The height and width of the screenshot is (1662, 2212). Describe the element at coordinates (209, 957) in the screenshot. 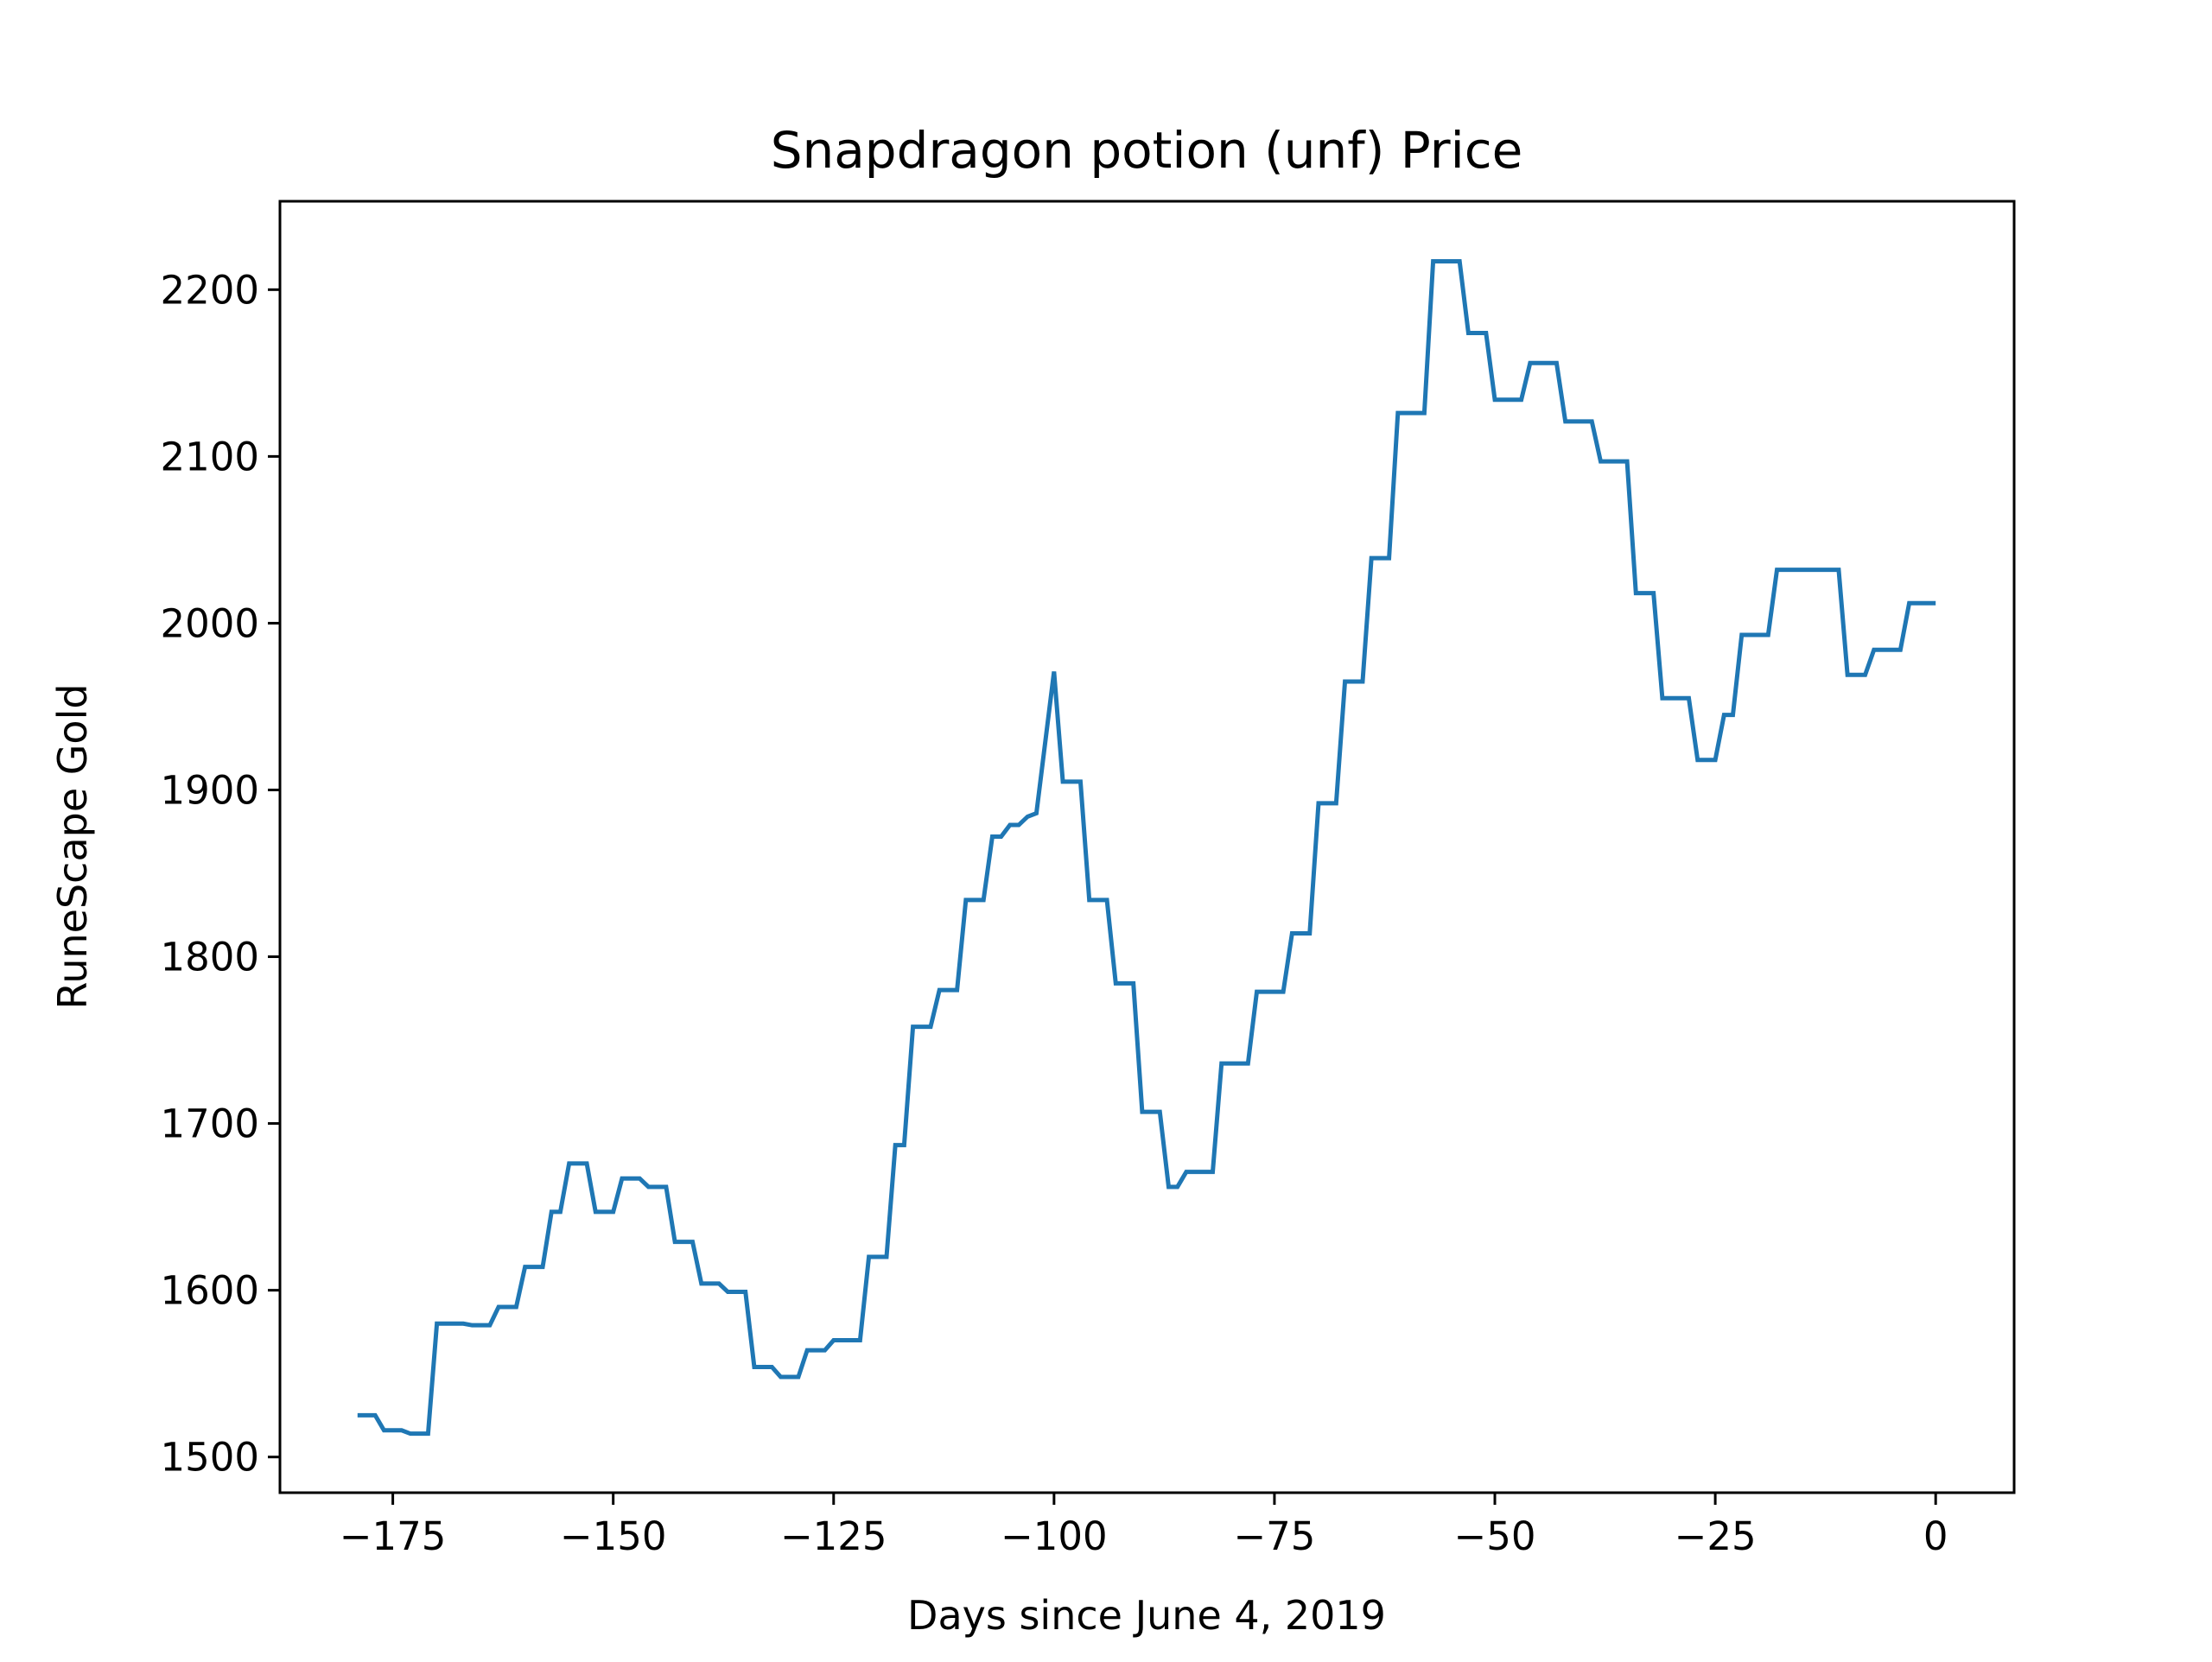

I see `y-tick-label: 1800` at that location.